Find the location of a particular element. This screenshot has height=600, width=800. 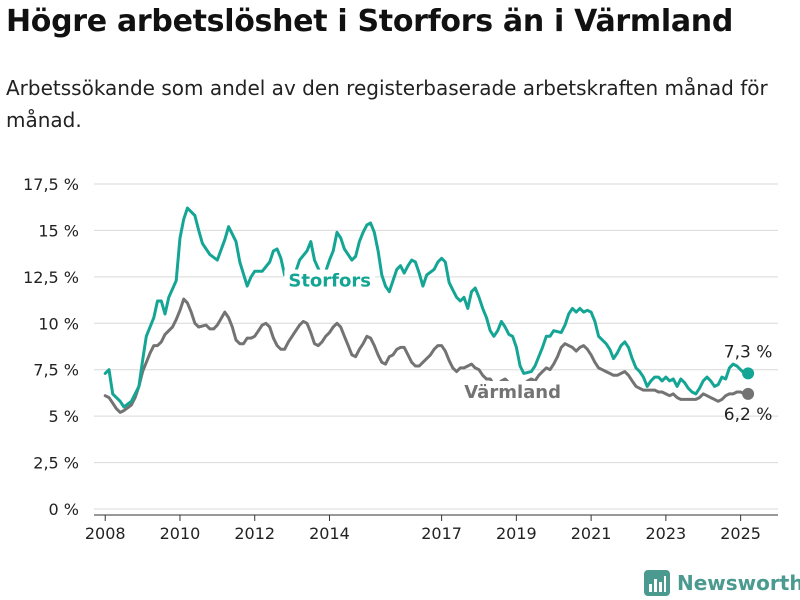

x-axis: 2008 2010 2012 2014 2017 2019 2021 2023 2025 is located at coordinates (431, 528).